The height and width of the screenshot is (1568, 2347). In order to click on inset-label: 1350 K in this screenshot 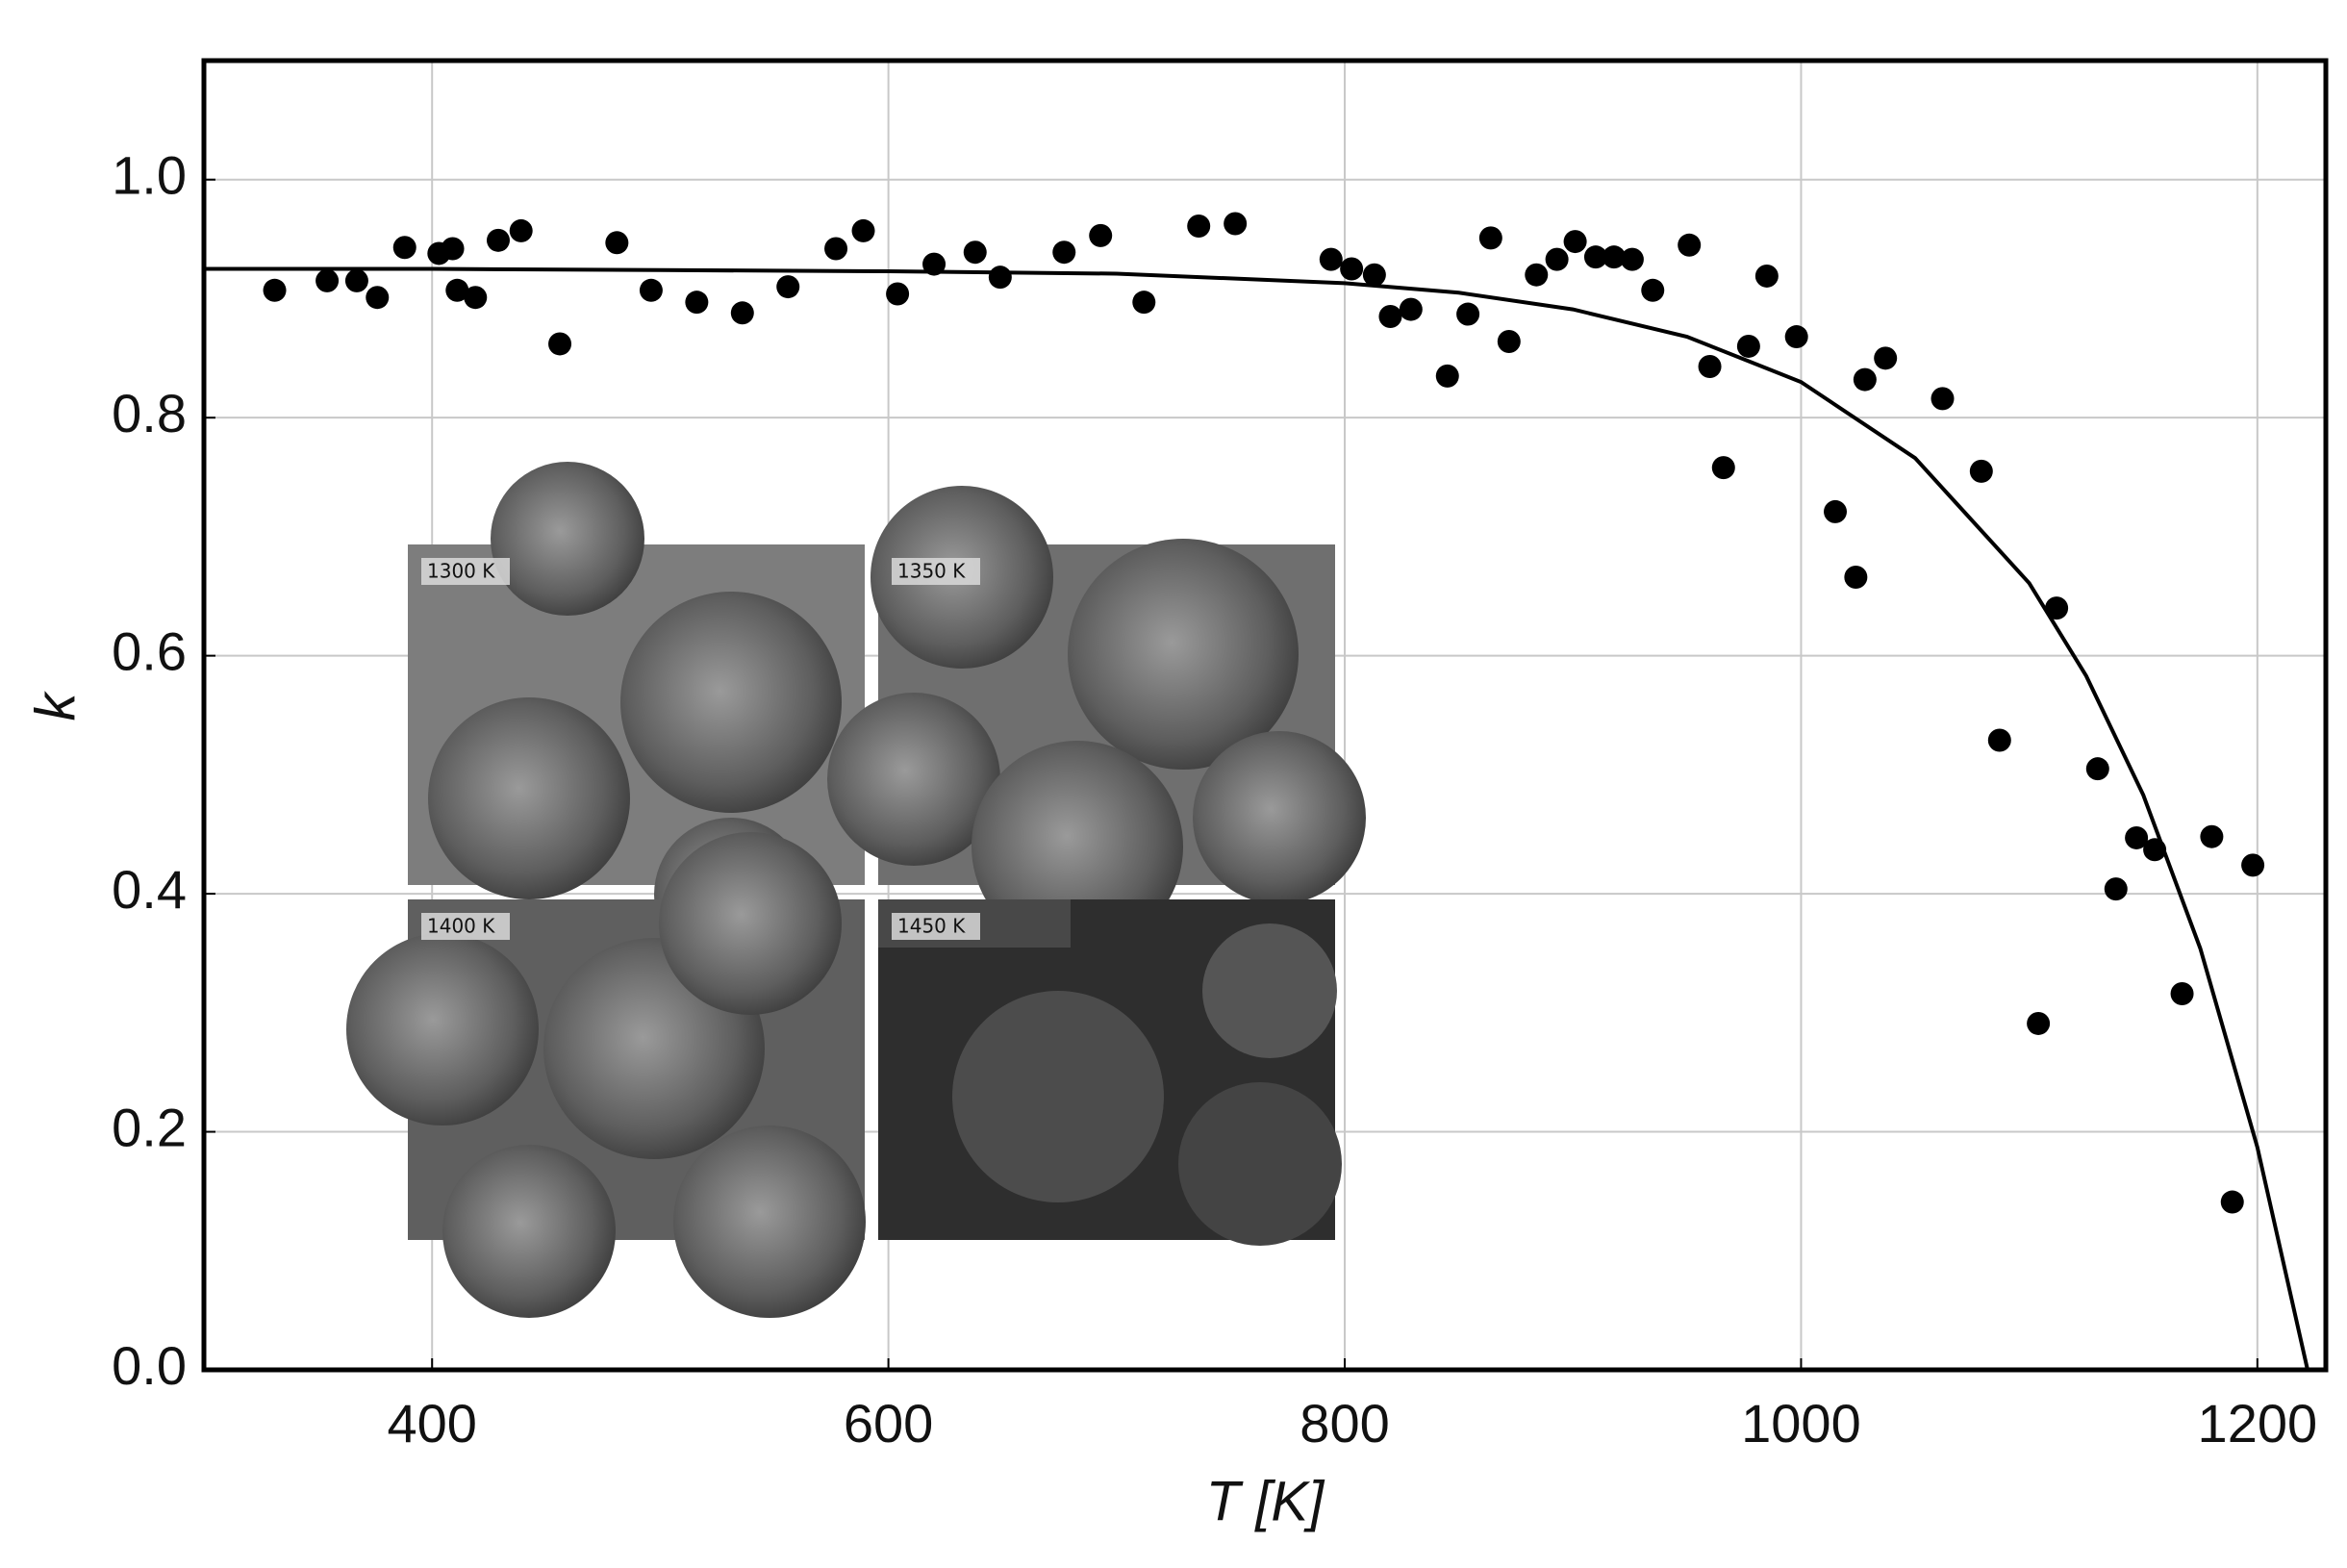, I will do `click(931, 571)`.